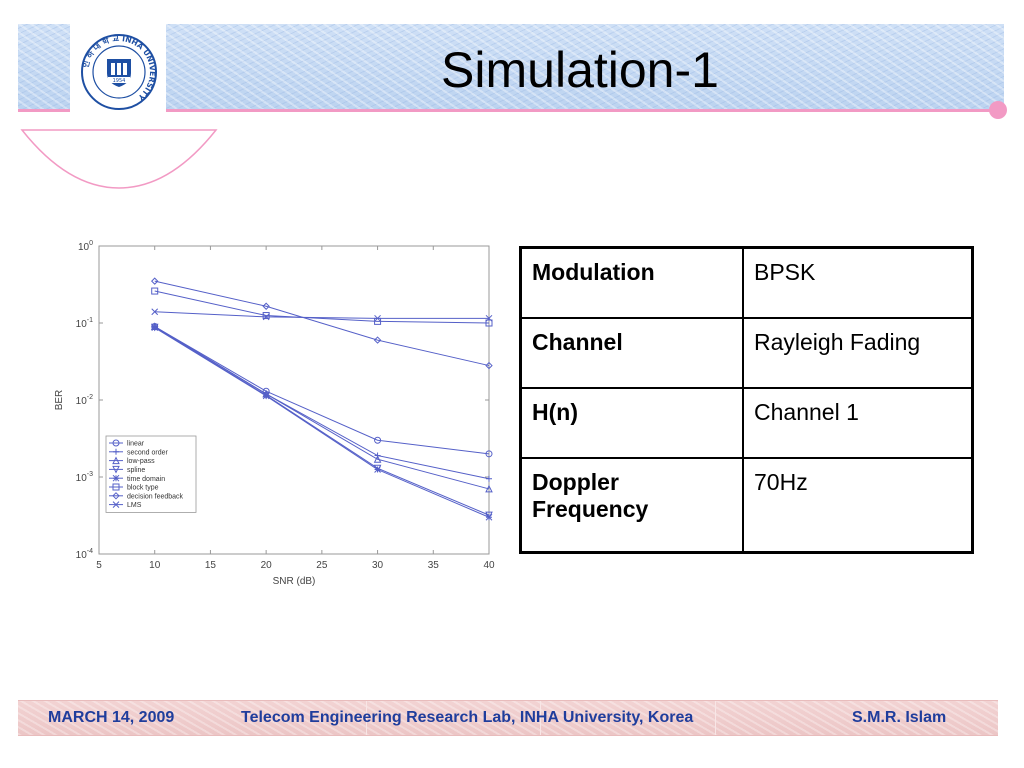 The image size is (1024, 768). I want to click on table-row: Channel Rayleigh Fading, so click(746, 353).